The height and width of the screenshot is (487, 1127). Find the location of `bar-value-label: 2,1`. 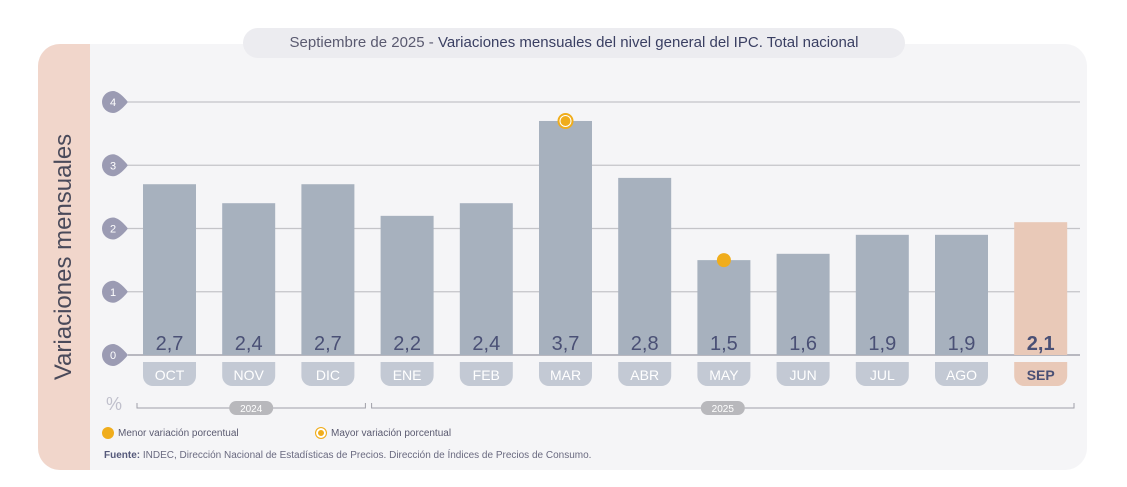

bar-value-label: 2,1 is located at coordinates (1041, 344).